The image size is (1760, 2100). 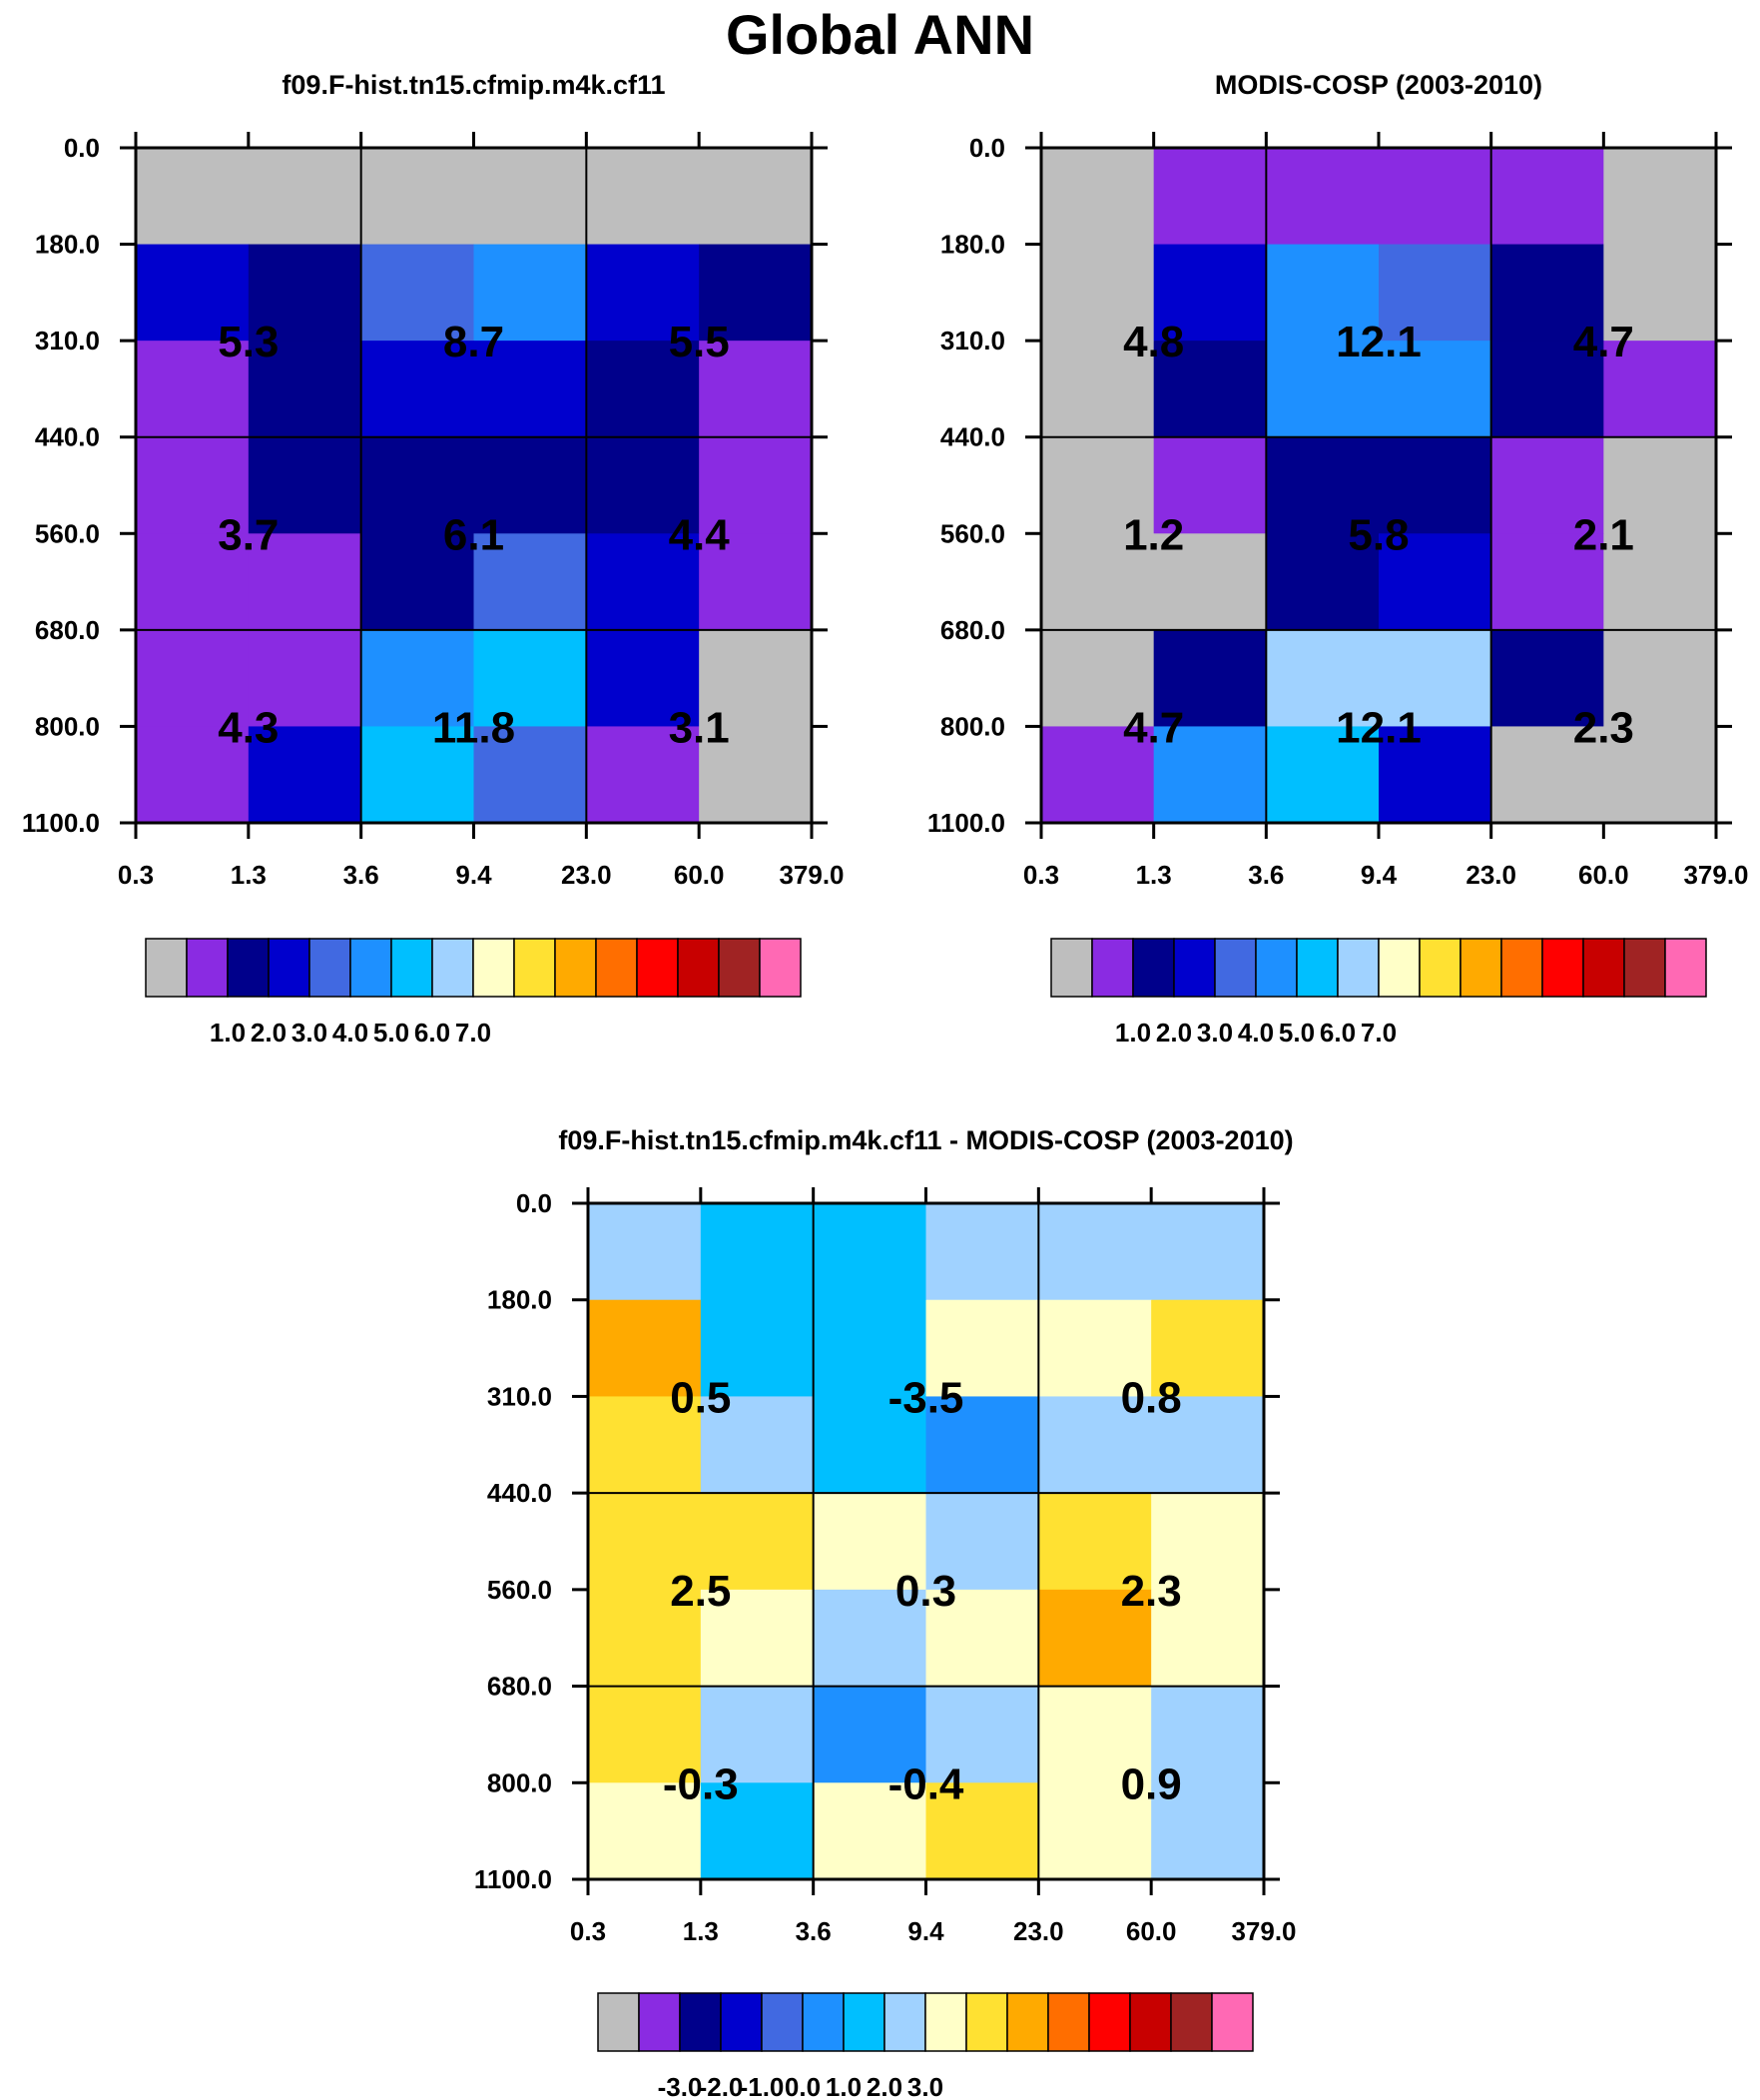 I want to click on box-value-label: 0.9, so click(x=1151, y=1783).